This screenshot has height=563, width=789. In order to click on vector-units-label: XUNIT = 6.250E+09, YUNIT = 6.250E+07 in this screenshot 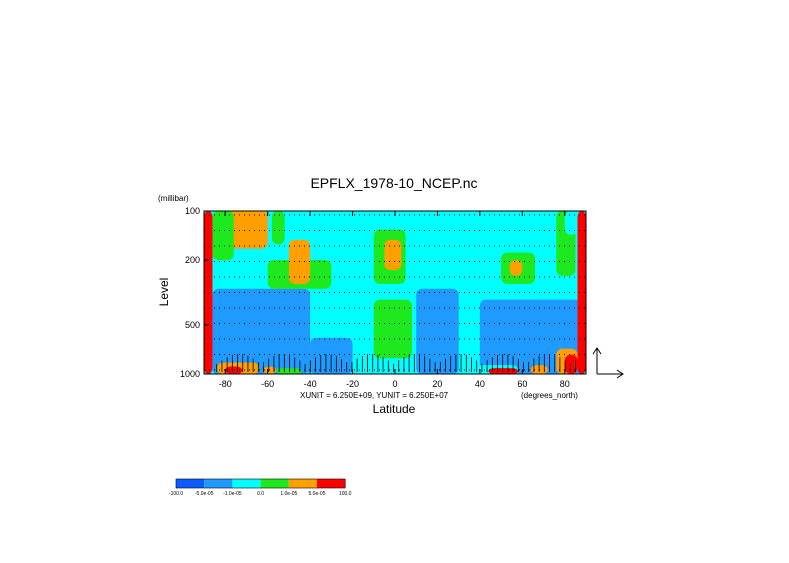, I will do `click(374, 395)`.